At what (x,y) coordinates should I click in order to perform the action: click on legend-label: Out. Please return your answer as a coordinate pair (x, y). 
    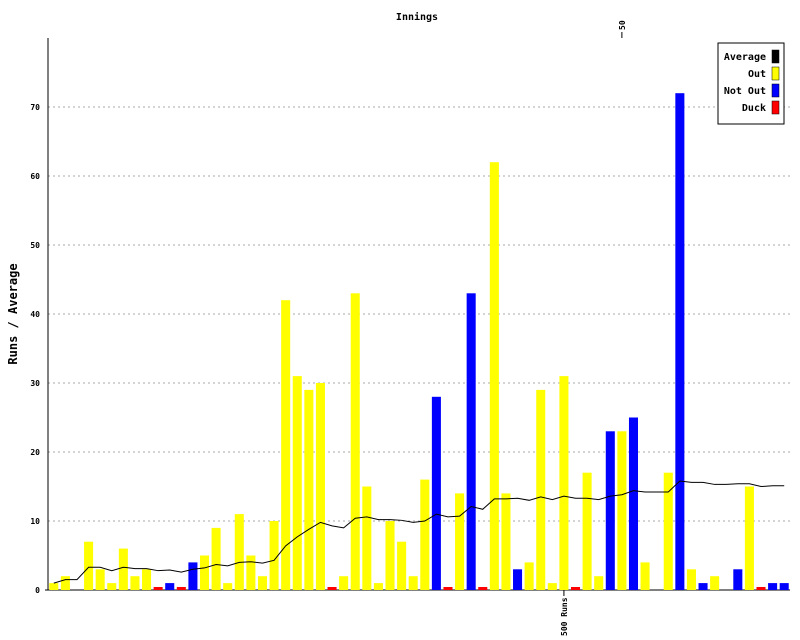
    Looking at the image, I should click on (757, 74).